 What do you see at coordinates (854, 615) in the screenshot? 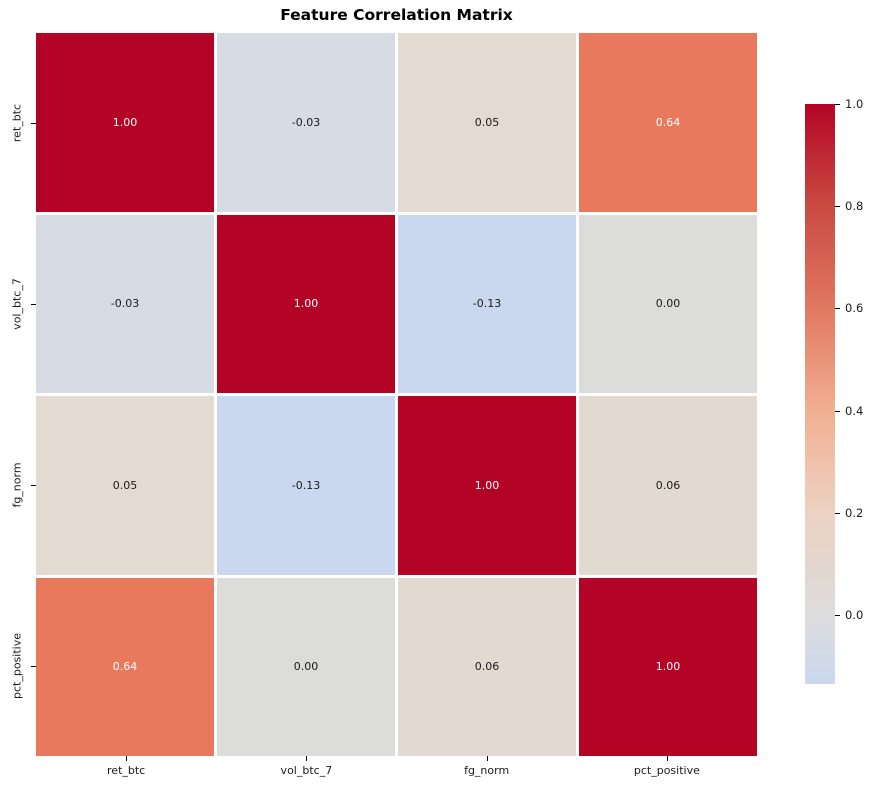
I see `colorbar-tick-label: 0.0` at bounding box center [854, 615].